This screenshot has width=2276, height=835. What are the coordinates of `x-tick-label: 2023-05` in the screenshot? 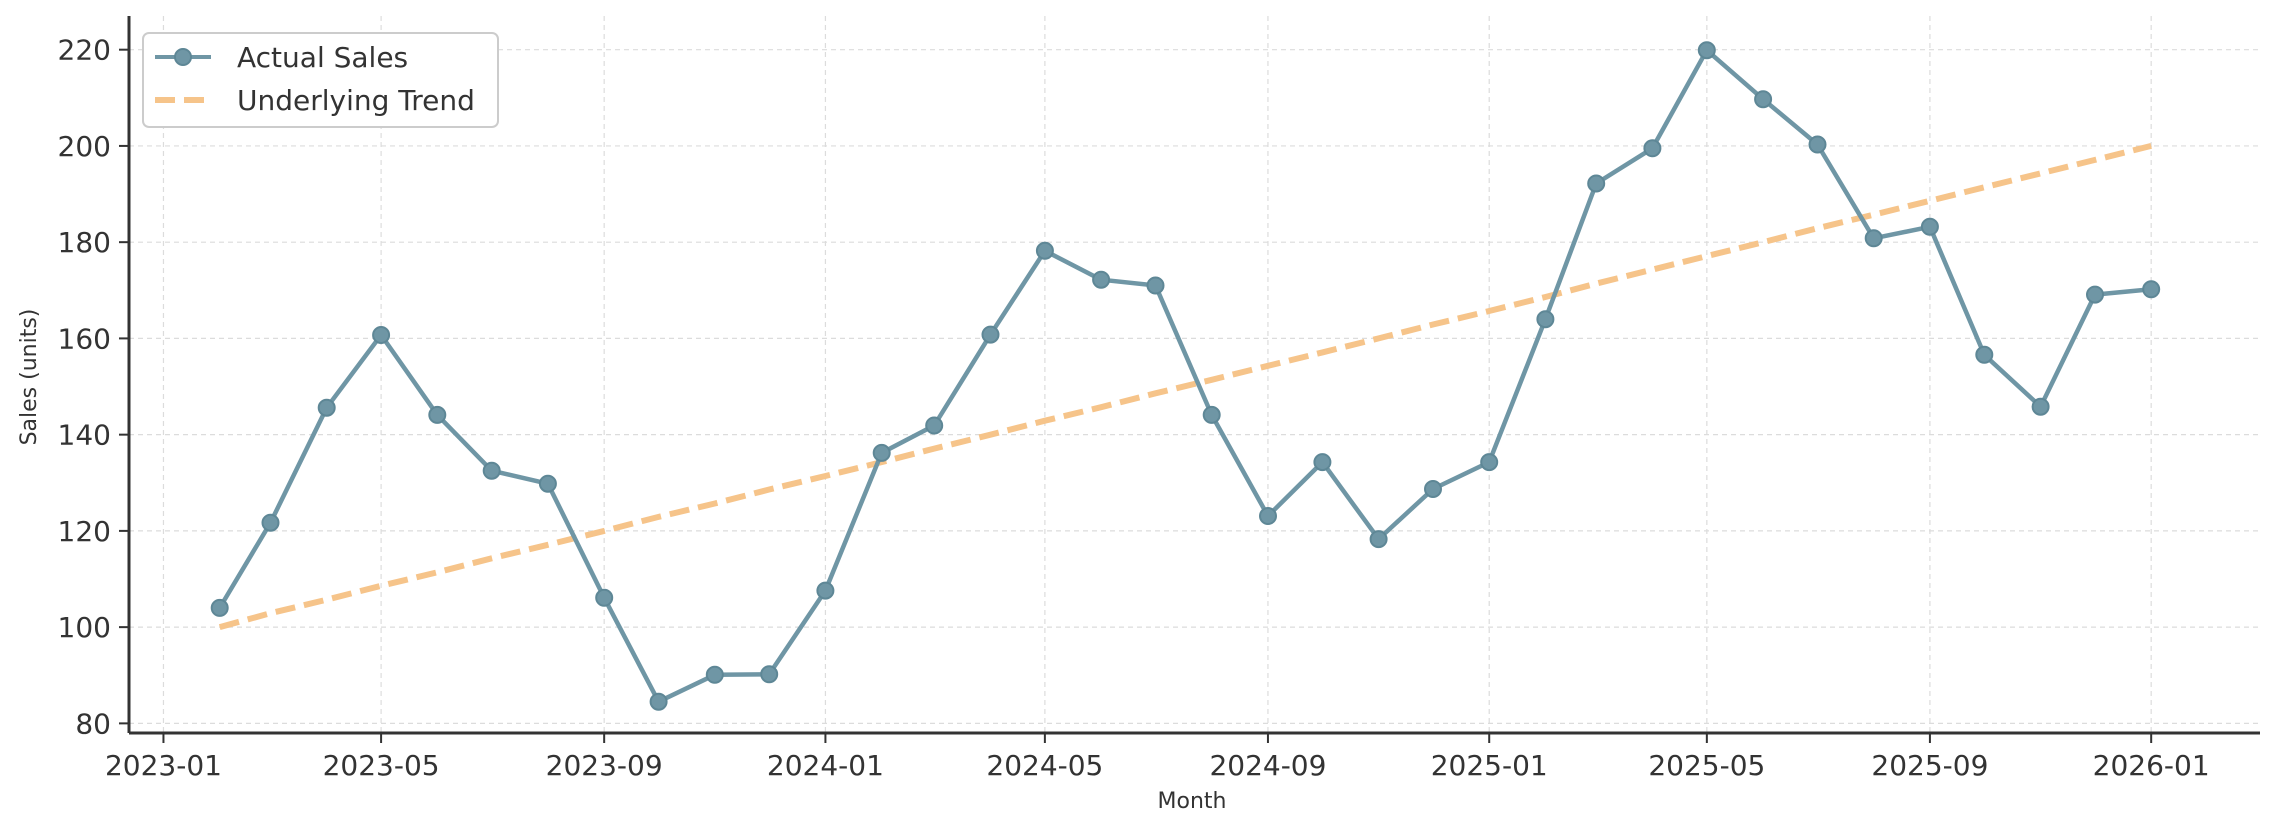 It's located at (381, 765).